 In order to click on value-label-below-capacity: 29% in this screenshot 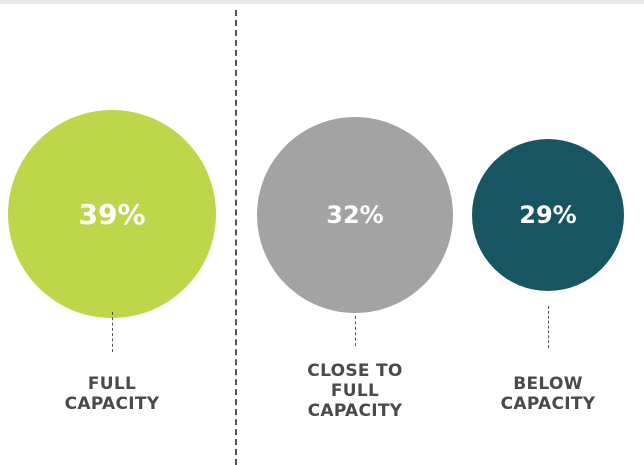, I will do `click(548, 215)`.